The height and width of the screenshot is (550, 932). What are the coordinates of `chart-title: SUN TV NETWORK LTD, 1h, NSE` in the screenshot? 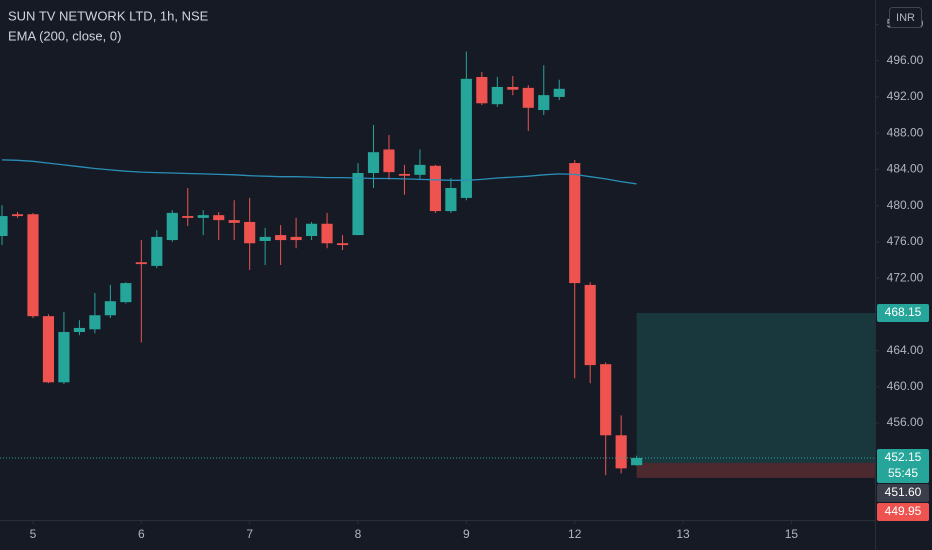 It's located at (108, 15).